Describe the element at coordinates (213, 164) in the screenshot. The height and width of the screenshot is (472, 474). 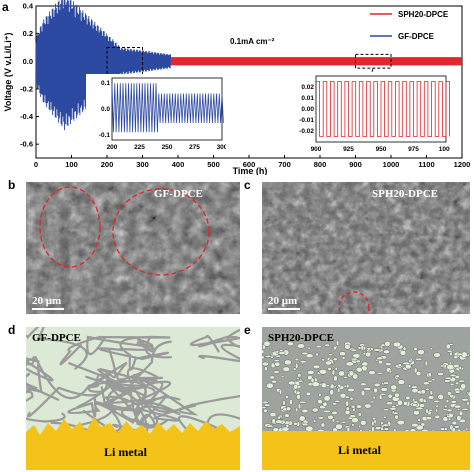
I see `x-tick-label: 500` at that location.